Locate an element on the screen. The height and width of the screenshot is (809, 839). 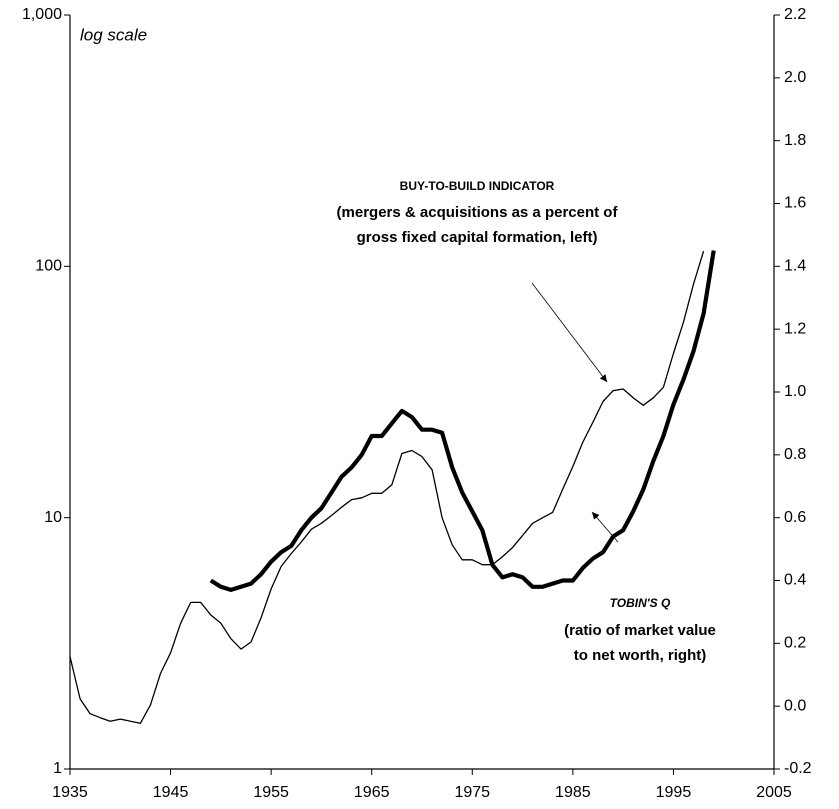
y-tick-label: 100 is located at coordinates (48, 266).